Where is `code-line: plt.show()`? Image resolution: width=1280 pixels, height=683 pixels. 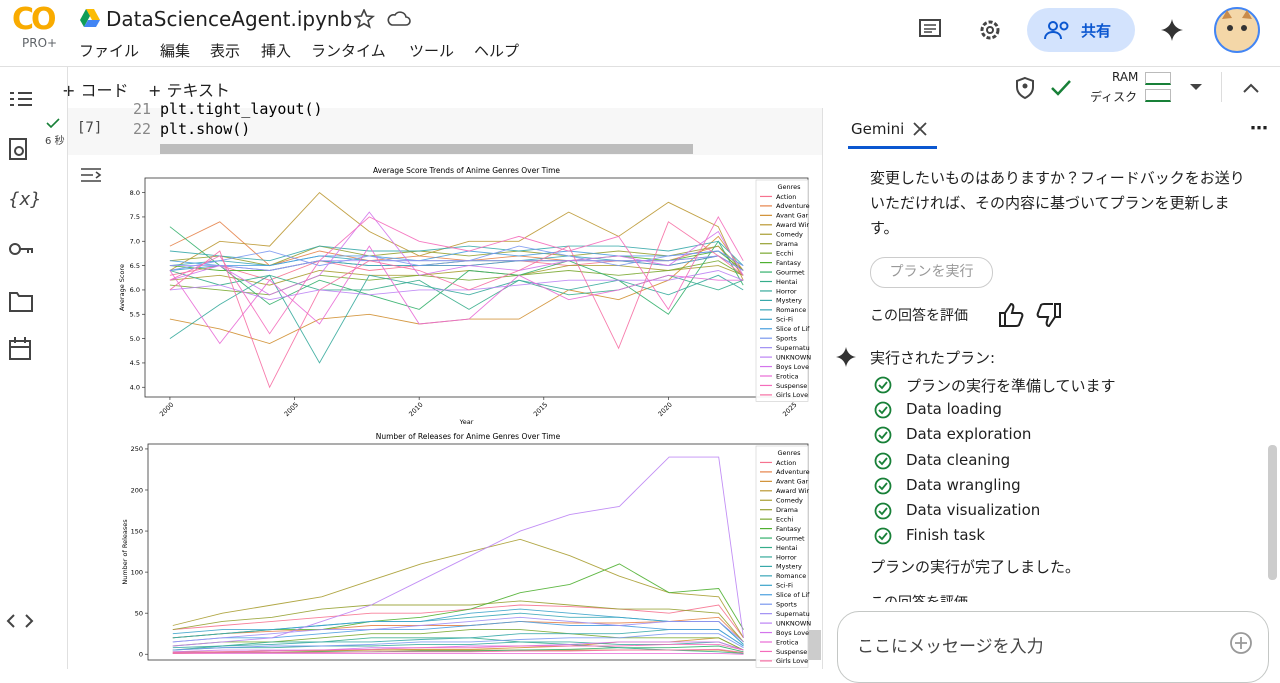 code-line: plt.show() is located at coordinates (205, 129).